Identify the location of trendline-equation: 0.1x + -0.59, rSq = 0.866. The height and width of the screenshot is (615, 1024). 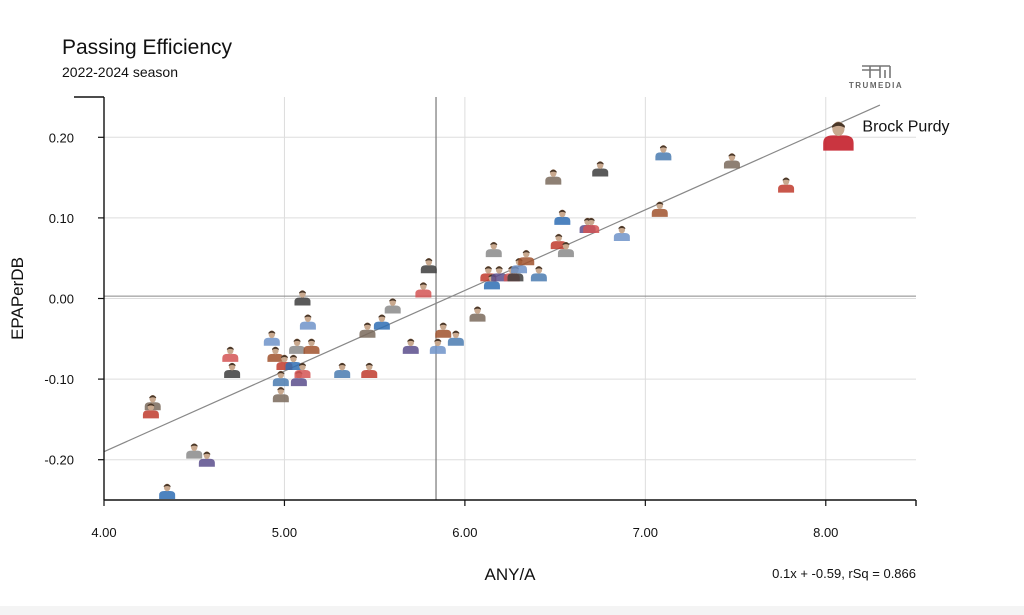
(844, 573).